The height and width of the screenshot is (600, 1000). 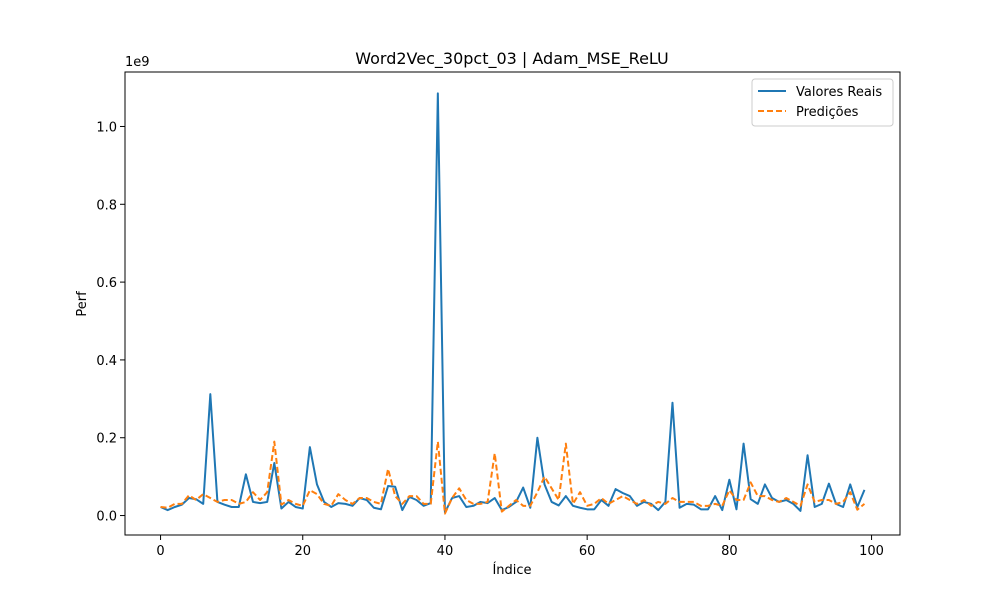 I want to click on x-axis-title: Índice, so click(x=511, y=570).